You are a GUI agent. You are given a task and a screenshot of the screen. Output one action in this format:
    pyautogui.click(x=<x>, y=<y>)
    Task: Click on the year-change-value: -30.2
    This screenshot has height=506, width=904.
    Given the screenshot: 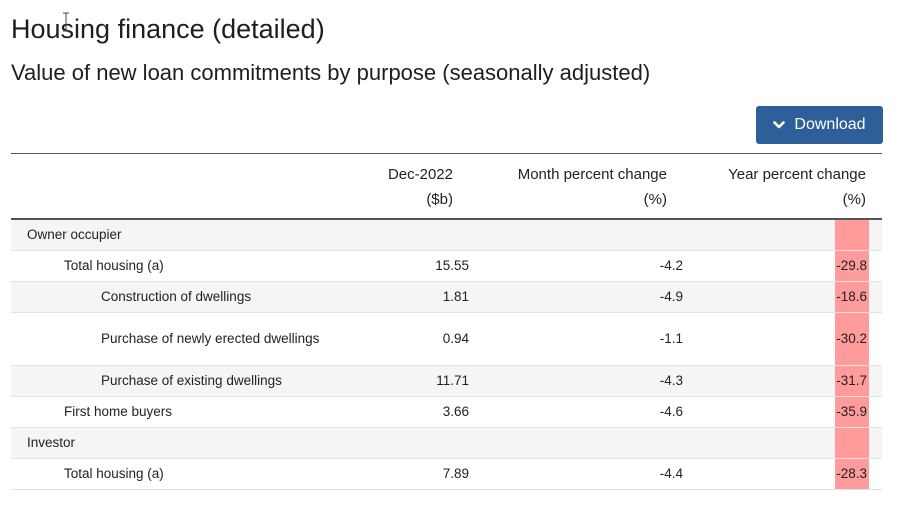 What is the action you would take?
    pyautogui.click(x=851, y=338)
    